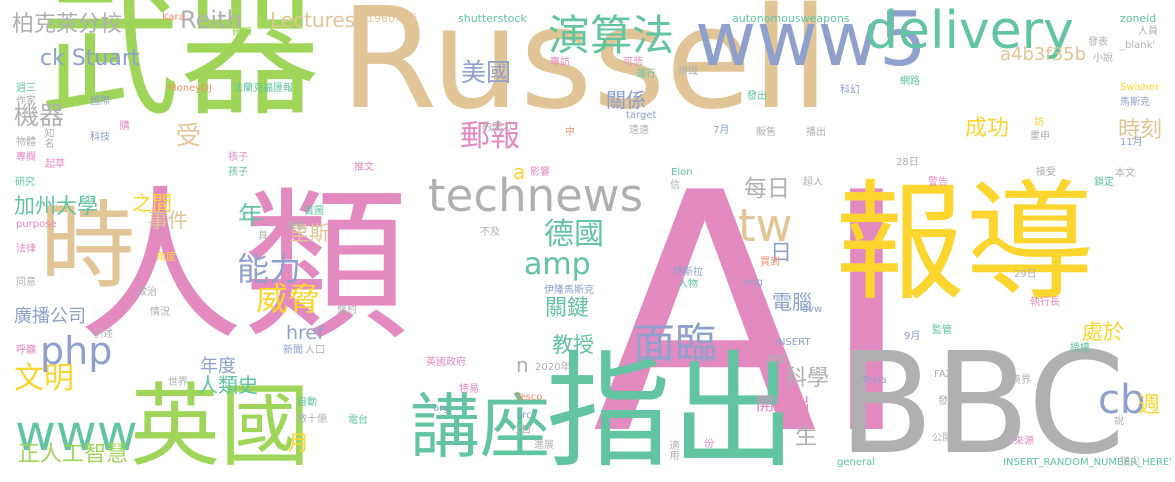  I want to click on word-cloud-term: Swisher, so click(1140, 87).